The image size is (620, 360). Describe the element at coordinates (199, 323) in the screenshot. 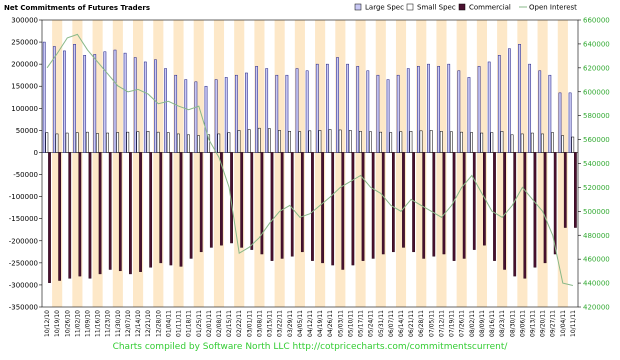

I see `x-tick-label: 01/25/11` at that location.